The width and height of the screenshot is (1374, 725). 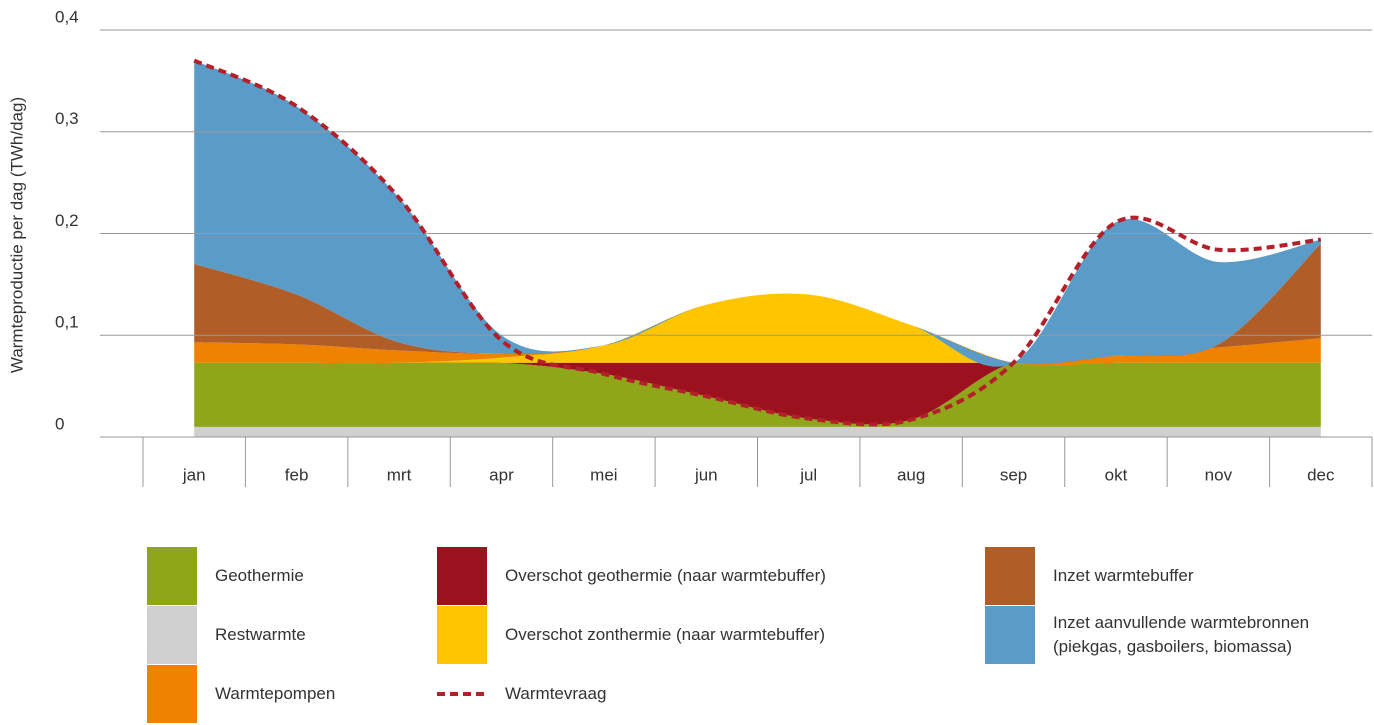 What do you see at coordinates (665, 575) in the screenshot?
I see `legend-label: Overschot geothermie (naar warmtebuffer)` at bounding box center [665, 575].